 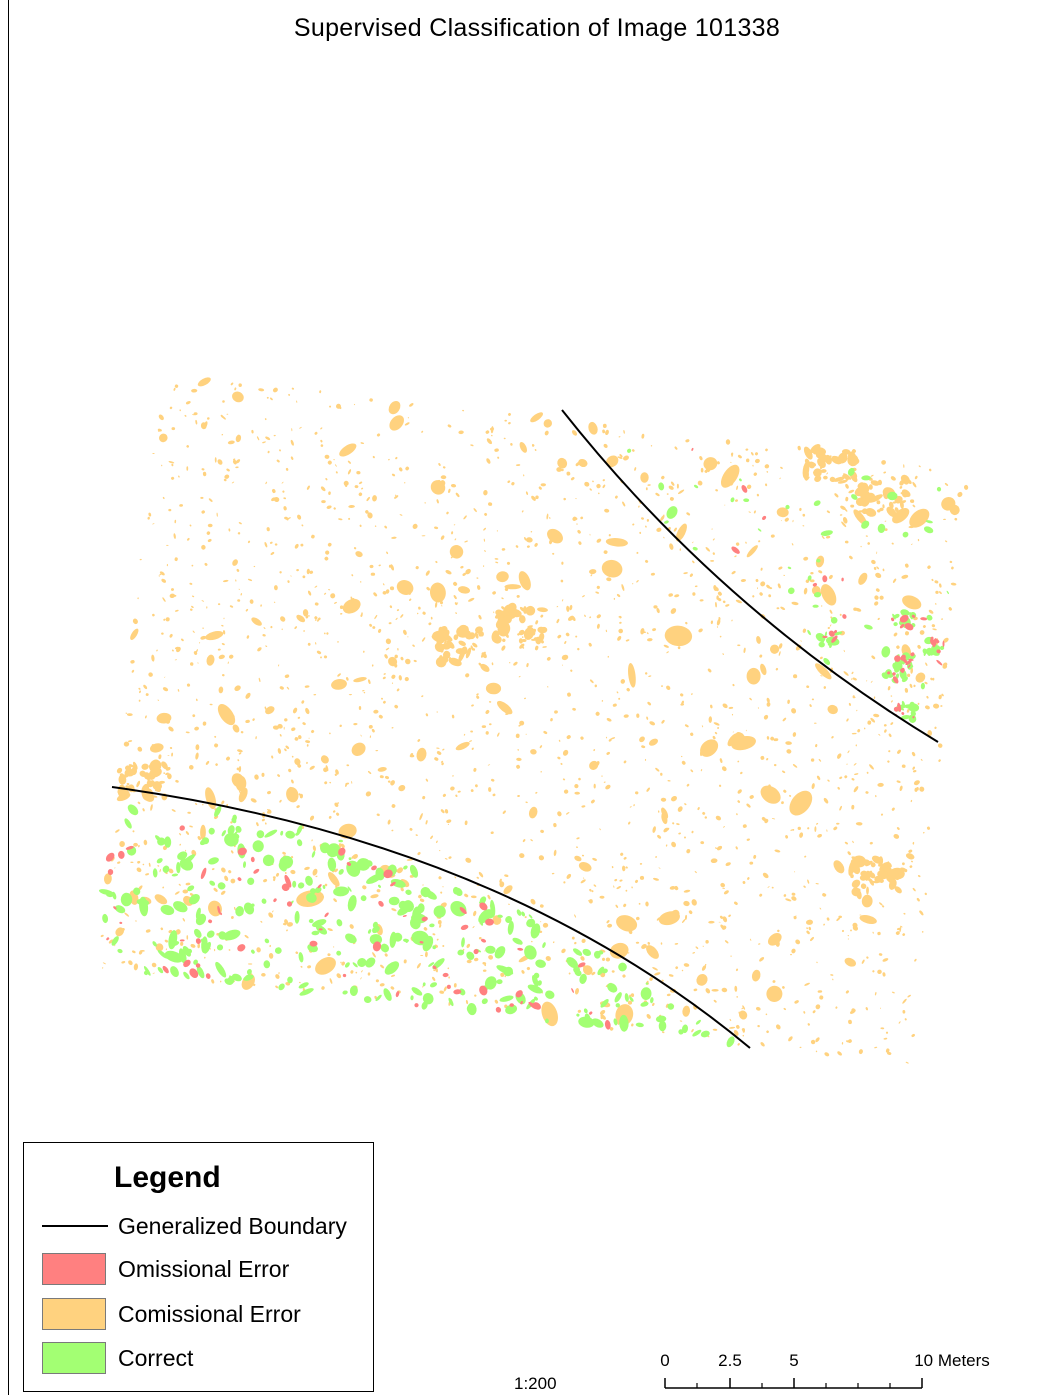 What do you see at coordinates (952, 1360) in the screenshot?
I see `scale-label-10: 10 Meters` at bounding box center [952, 1360].